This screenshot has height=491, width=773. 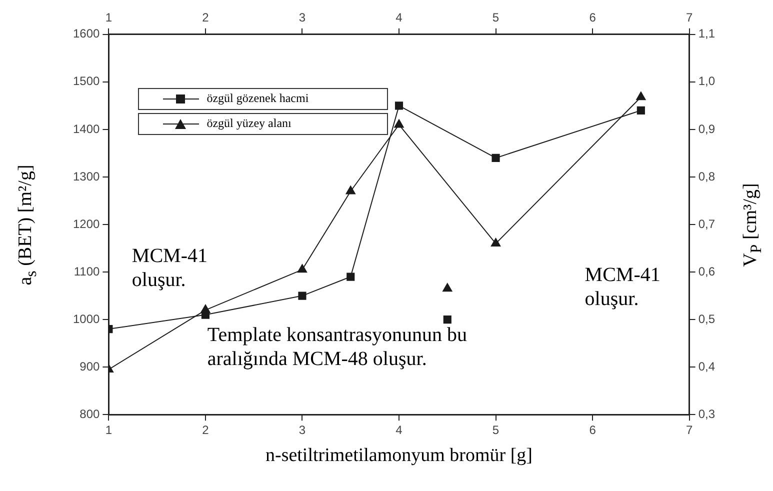 I want to click on x2-tick-label: 3, so click(x=302, y=17).